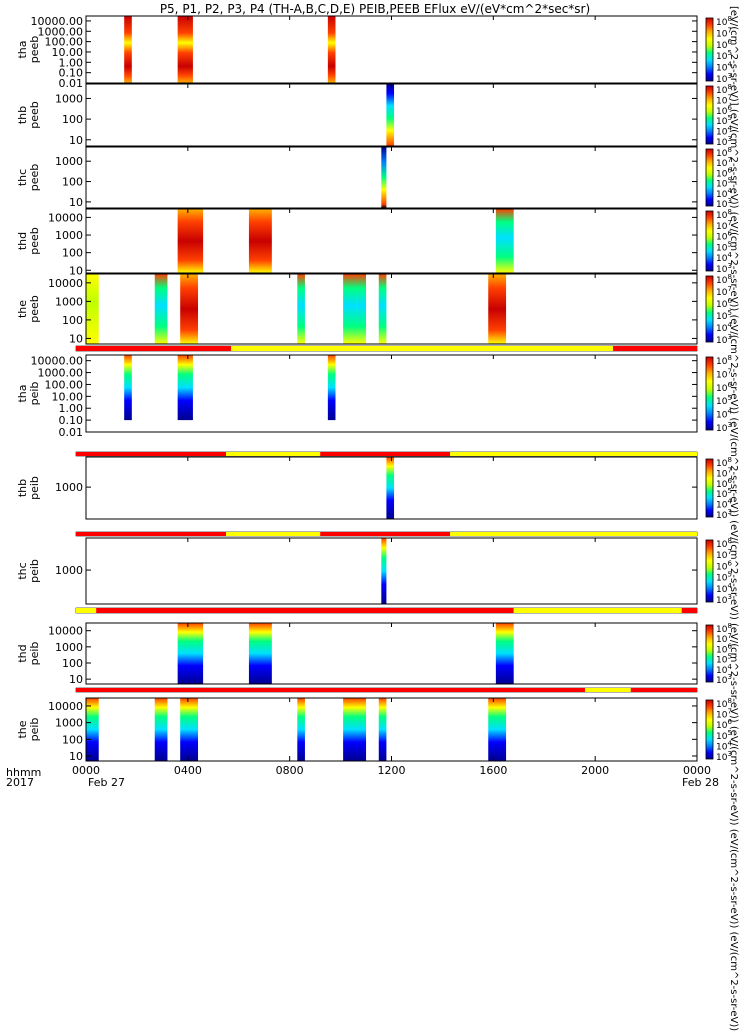 The height and width of the screenshot is (1031, 750). I want to click on panel-label: thapeib, so click(28, 394).